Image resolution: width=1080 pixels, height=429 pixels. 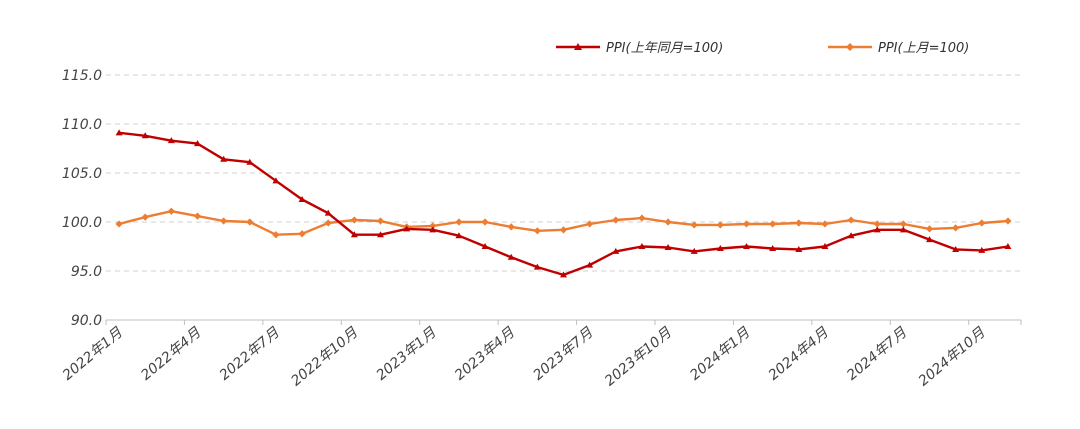 I want to click on y-axis-tick-labels: 90.0 95.0 100.0 105.0 110.0 115.0, so click(x=82, y=198).